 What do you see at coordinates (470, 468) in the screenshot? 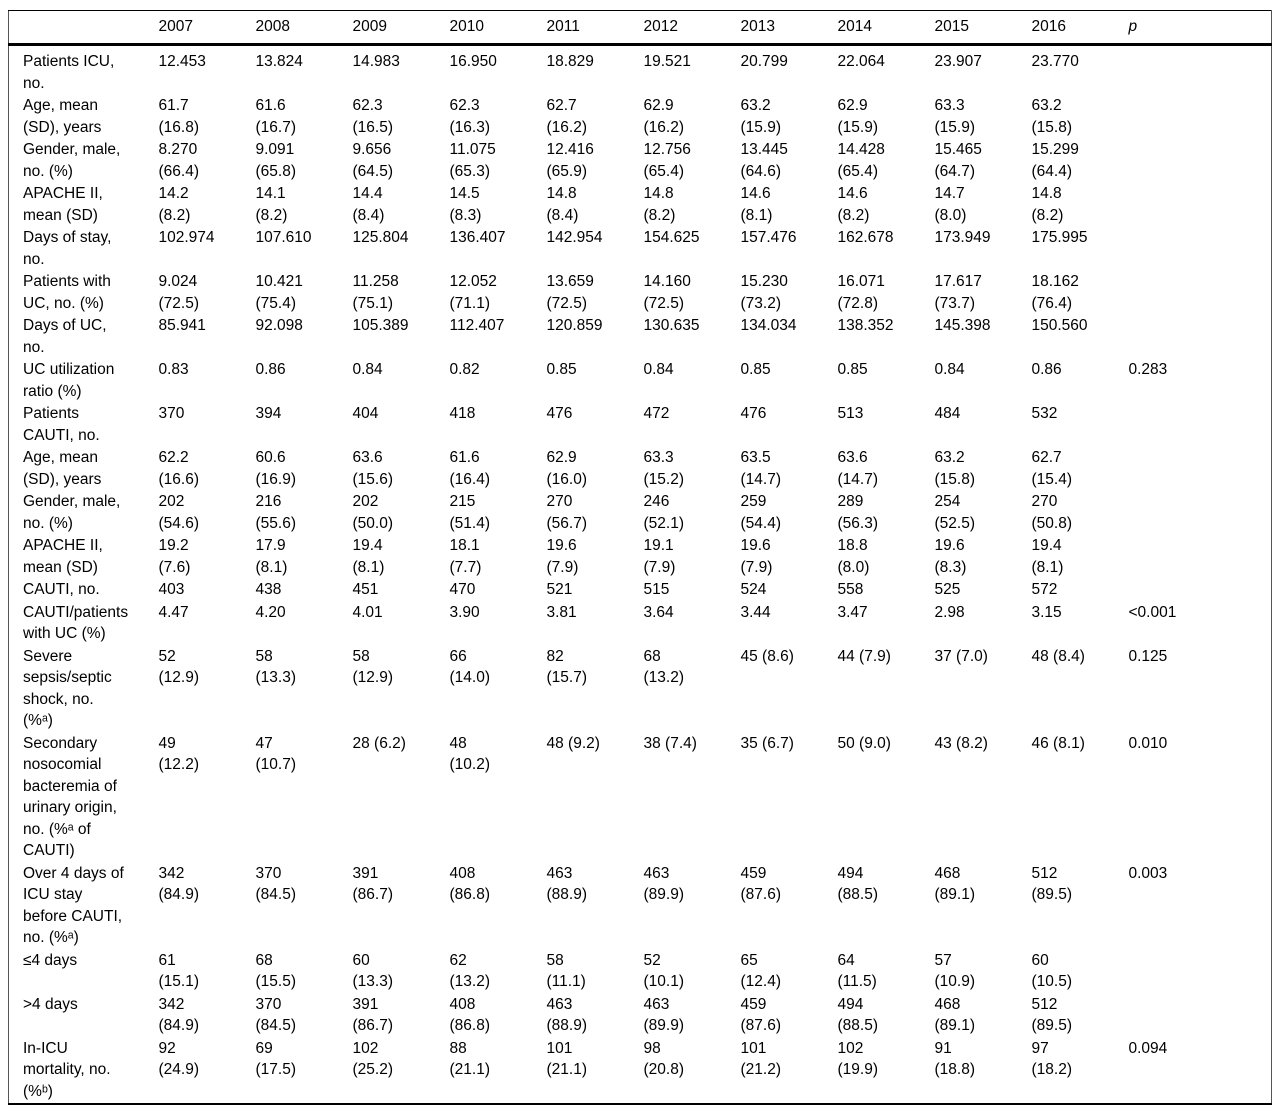
I see `value-cell: 61.6 (16.4)` at bounding box center [470, 468].